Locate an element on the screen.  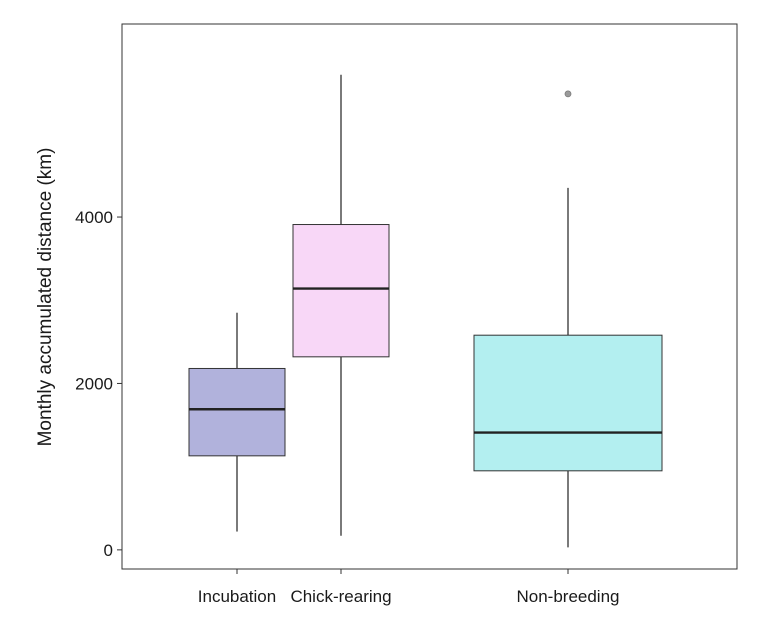
x-tick-label: Chick-rearing is located at coordinates (340, 596).